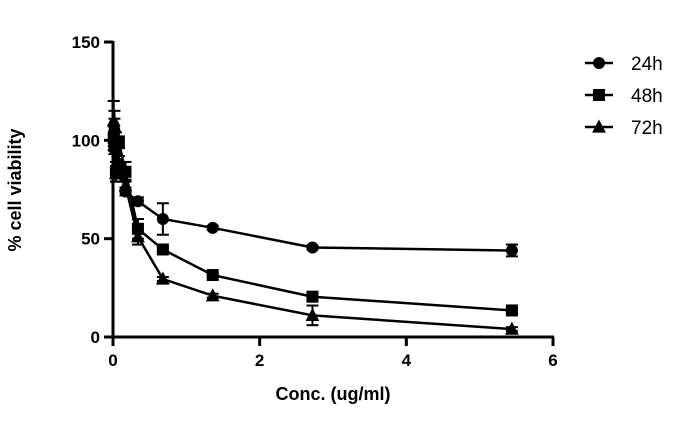 This screenshot has height=427, width=678. Describe the element at coordinates (624, 64) in the screenshot. I see `legend-item-24h: 24h` at that location.